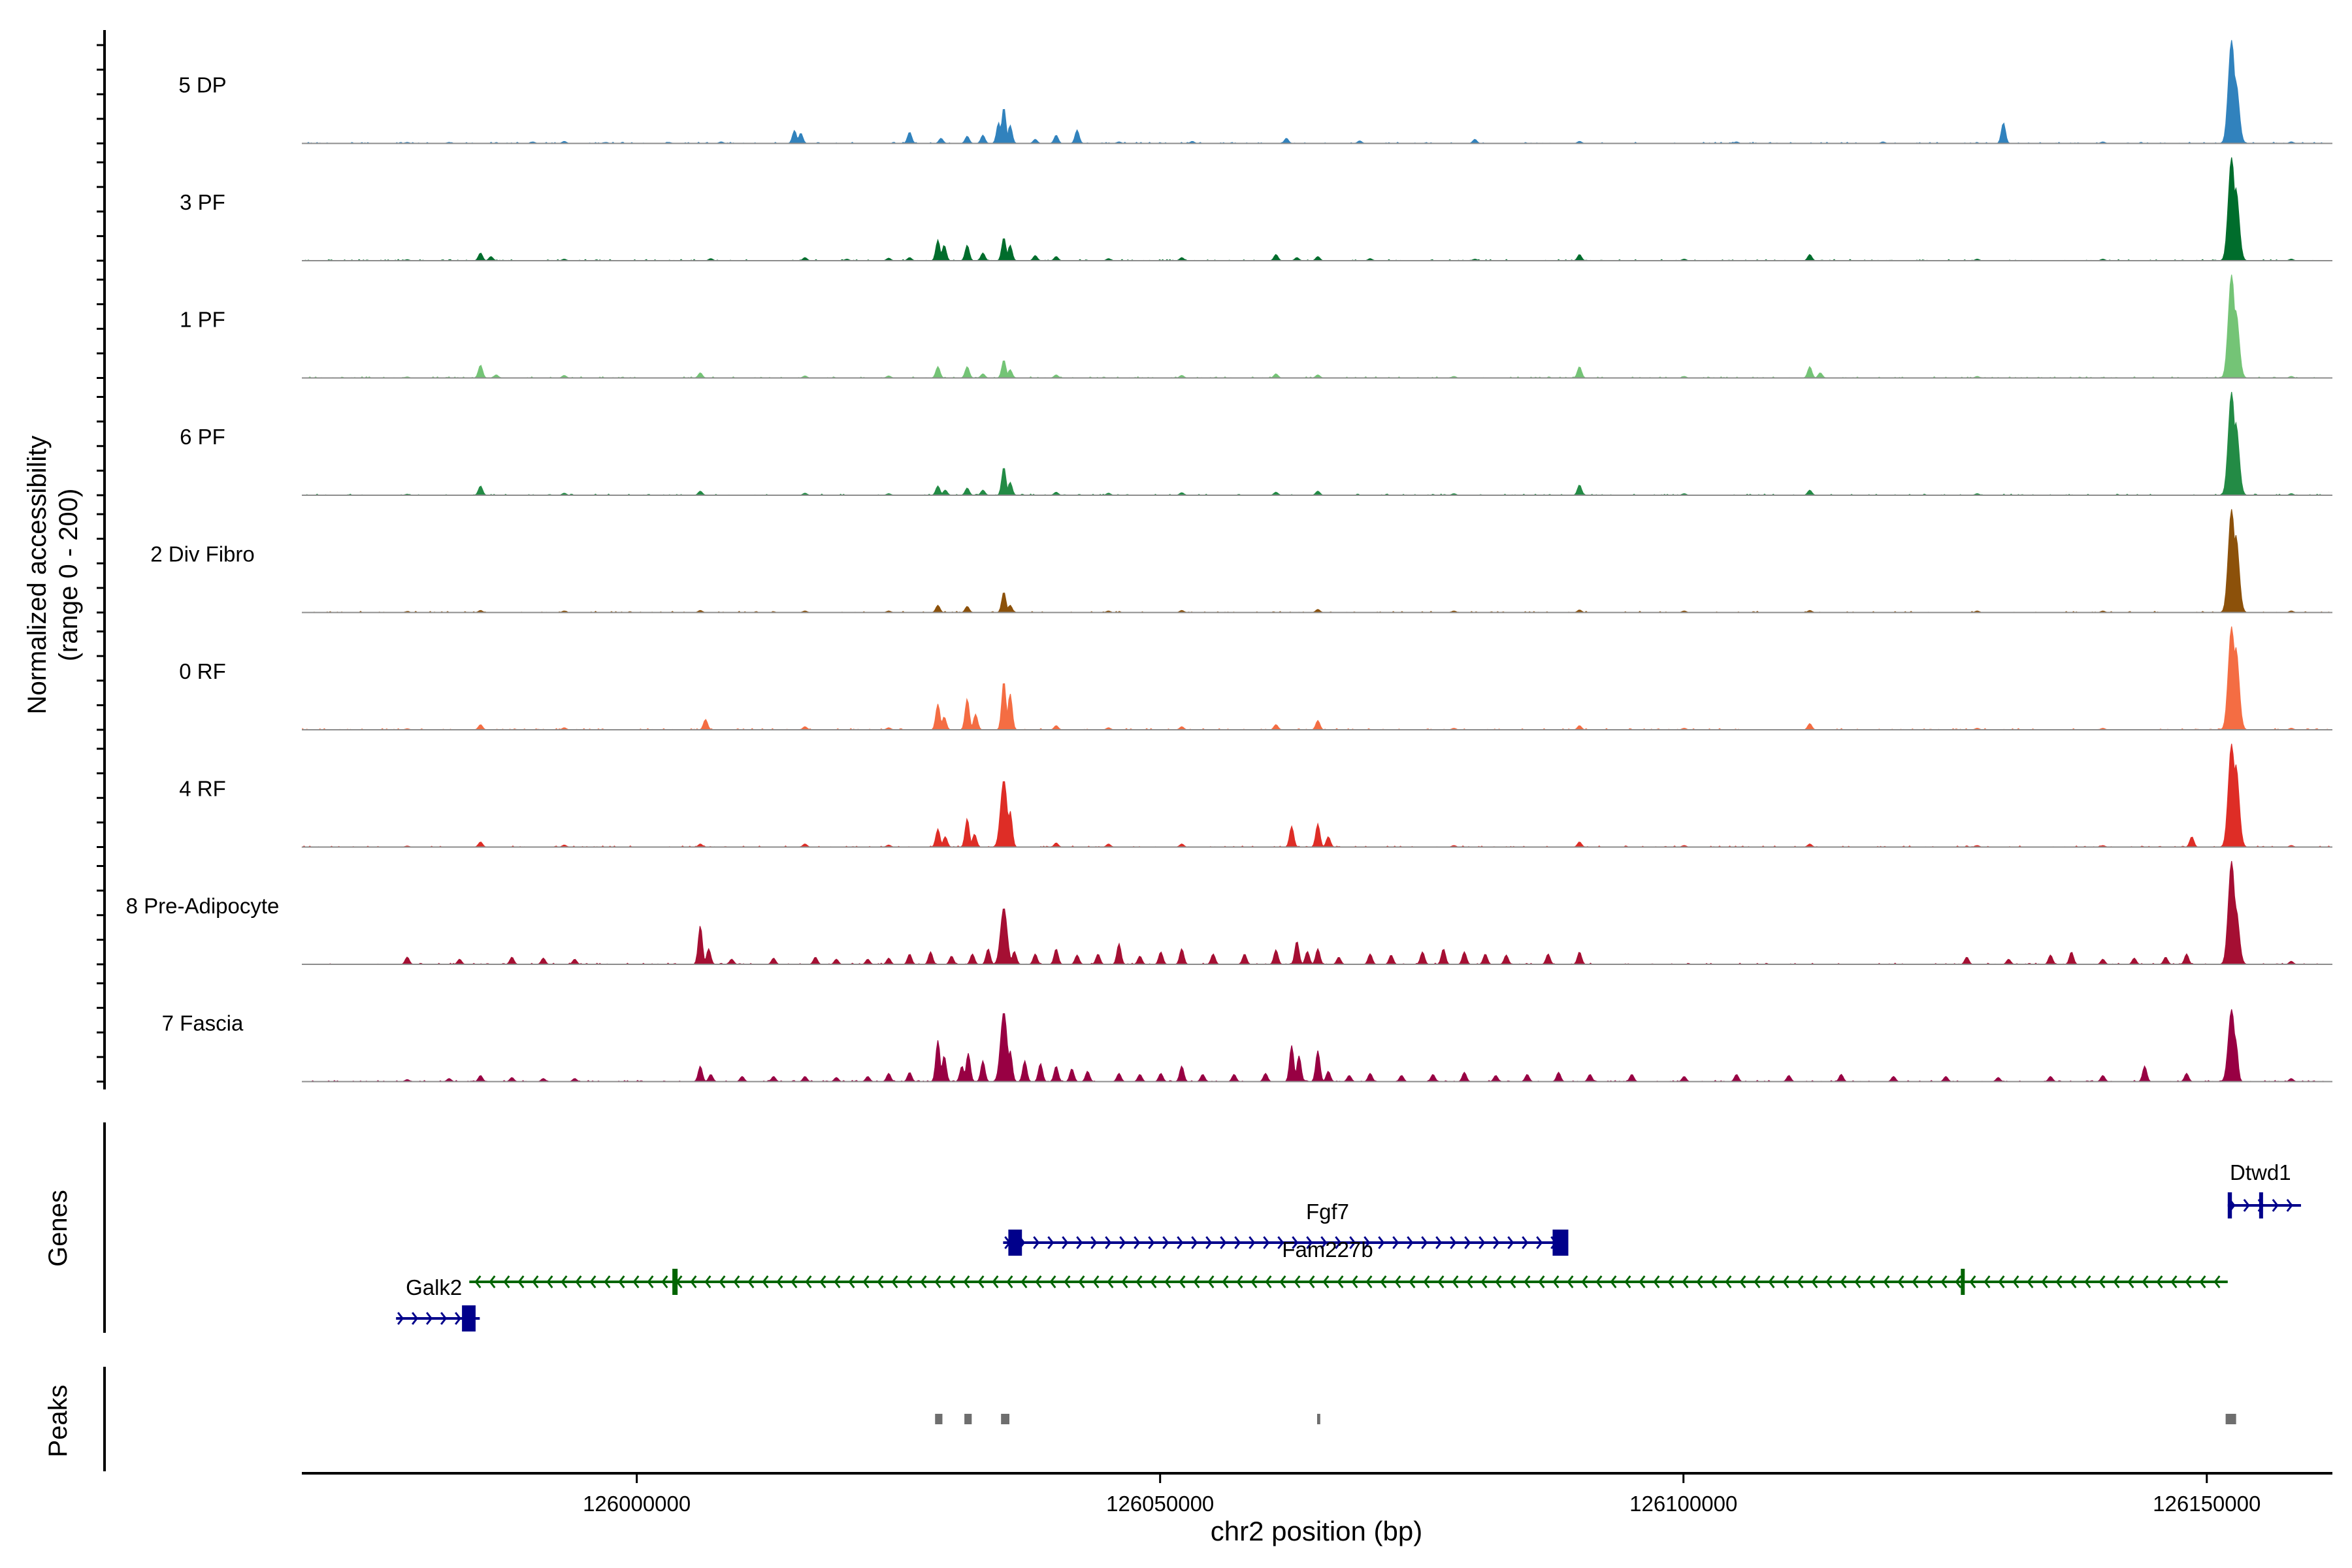 The width and height of the screenshot is (2352, 1568). What do you see at coordinates (1317, 1494) in the screenshot?
I see `x-axis: 126000000 126050000 126100000 126150000` at bounding box center [1317, 1494].